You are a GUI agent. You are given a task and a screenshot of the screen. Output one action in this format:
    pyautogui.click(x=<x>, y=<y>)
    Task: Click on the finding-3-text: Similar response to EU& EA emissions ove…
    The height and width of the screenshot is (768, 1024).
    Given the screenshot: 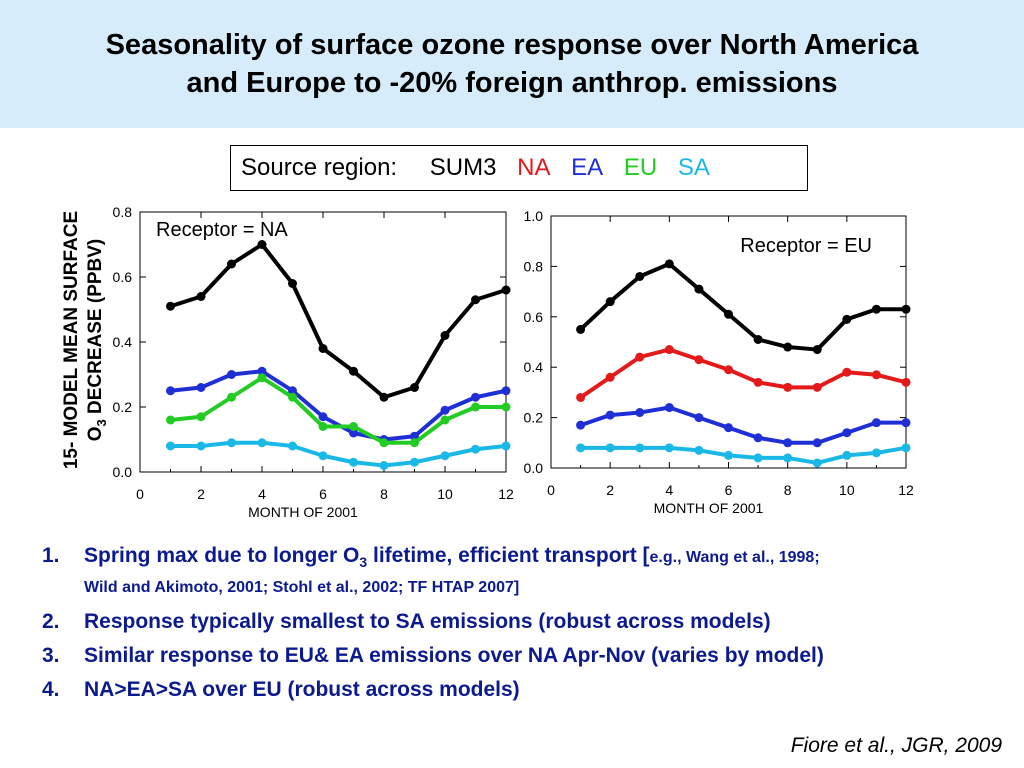 What is the action you would take?
    pyautogui.click(x=454, y=656)
    